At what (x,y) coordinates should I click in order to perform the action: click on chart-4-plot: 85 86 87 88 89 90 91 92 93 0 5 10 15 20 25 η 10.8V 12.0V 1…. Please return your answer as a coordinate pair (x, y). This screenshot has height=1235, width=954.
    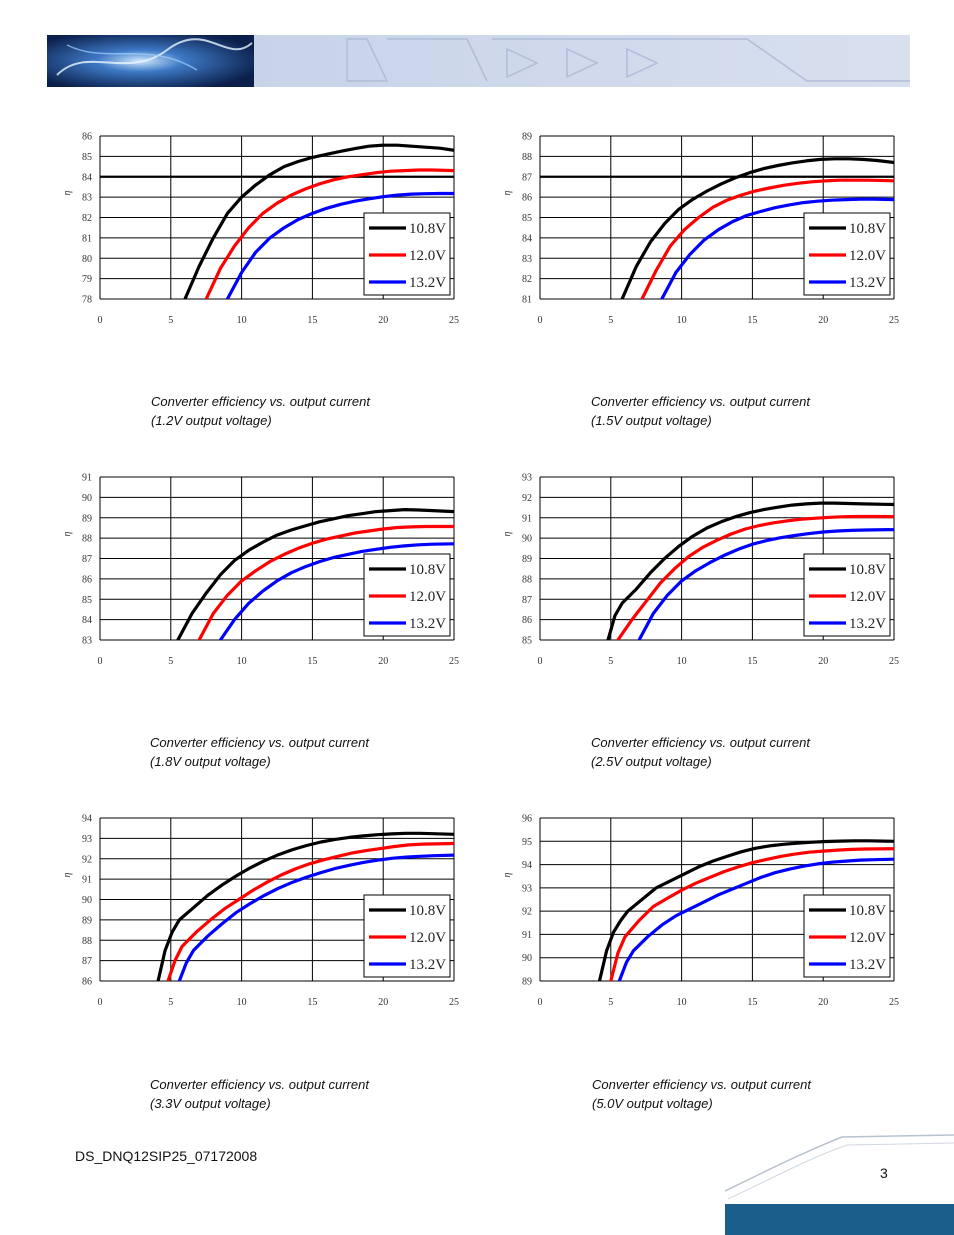
    Looking at the image, I should click on (700, 570).